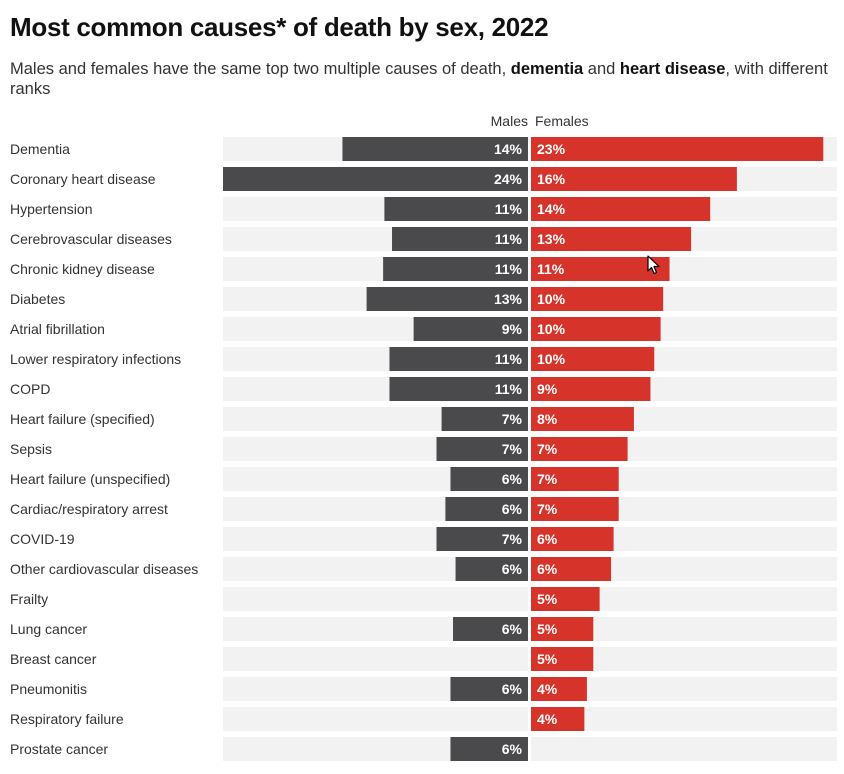 This screenshot has height=774, width=844. What do you see at coordinates (40, 149) in the screenshot?
I see `category-label: Dementia` at bounding box center [40, 149].